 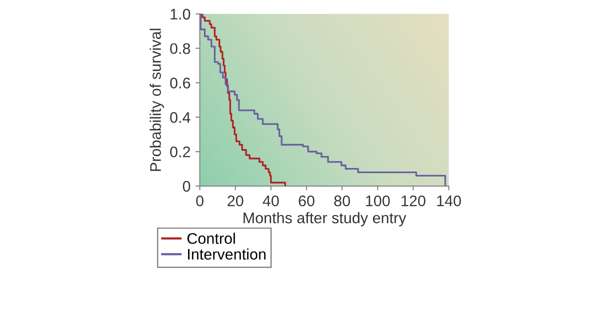 I want to click on x-tick-label: 60, so click(x=306, y=200).